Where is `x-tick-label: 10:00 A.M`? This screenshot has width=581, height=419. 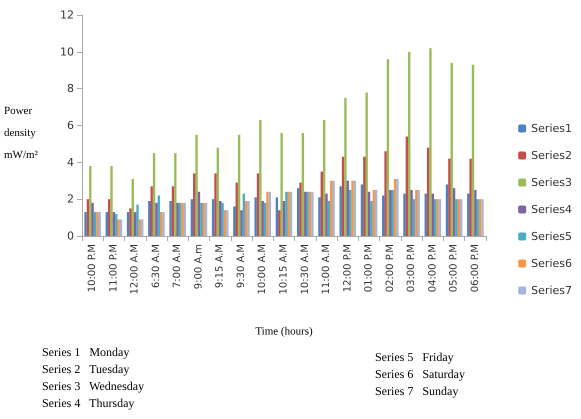
x-tick-label: 10:00 A.M is located at coordinates (262, 269).